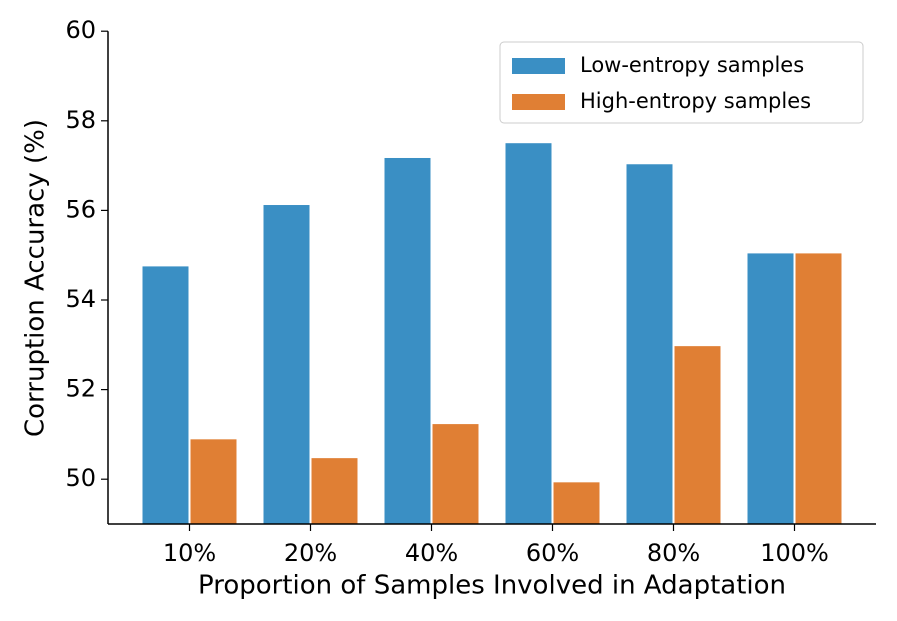 Image resolution: width=897 pixels, height=621 pixels. Describe the element at coordinates (189, 553) in the screenshot. I see `x-tick-label: 10%` at that location.